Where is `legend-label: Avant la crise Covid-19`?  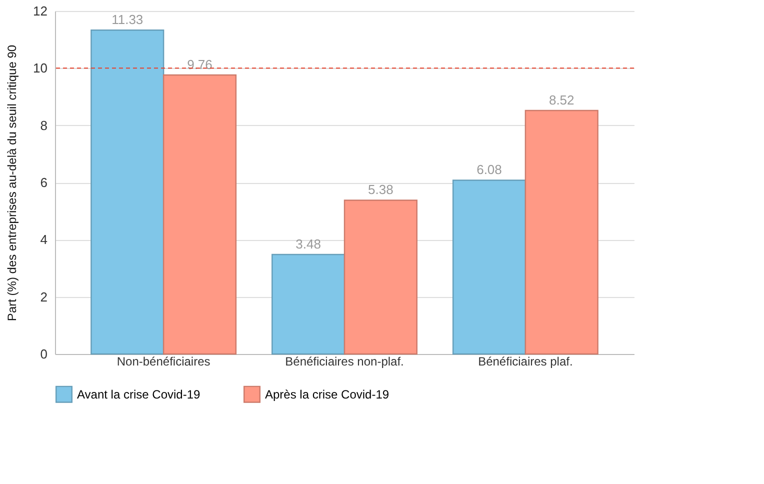
legend-label: Avant la crise Covid-19 is located at coordinates (138, 394).